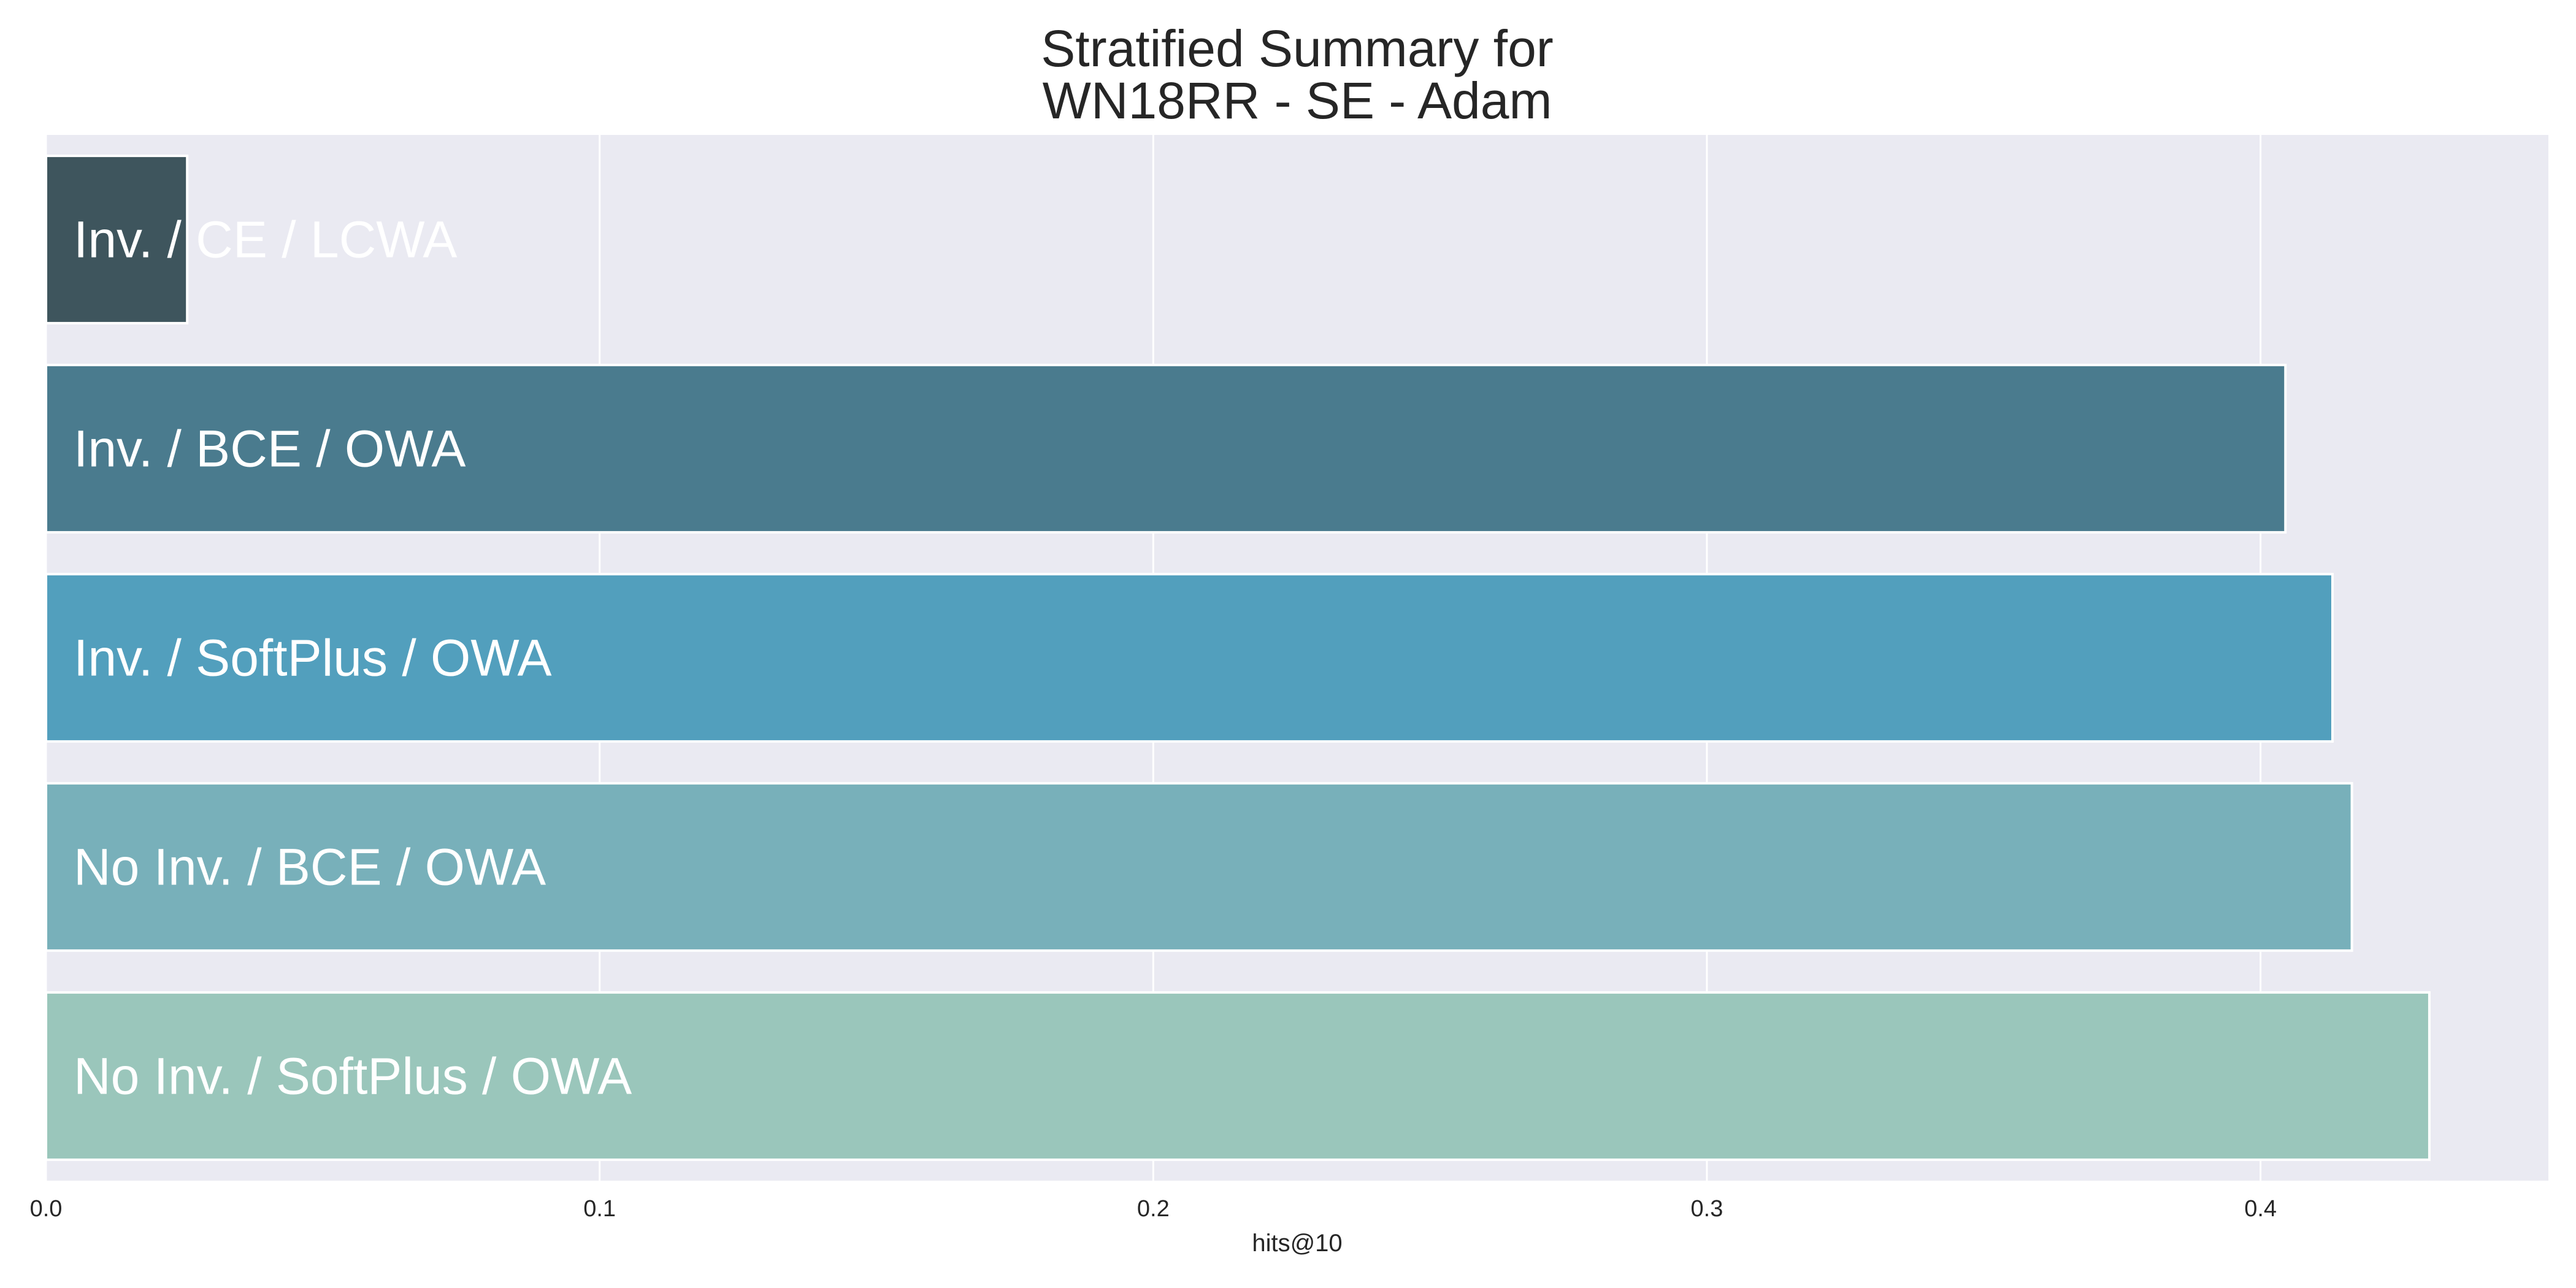 The width and height of the screenshot is (2576, 1288). I want to click on x-tick-label: 0.3, so click(1707, 1209).